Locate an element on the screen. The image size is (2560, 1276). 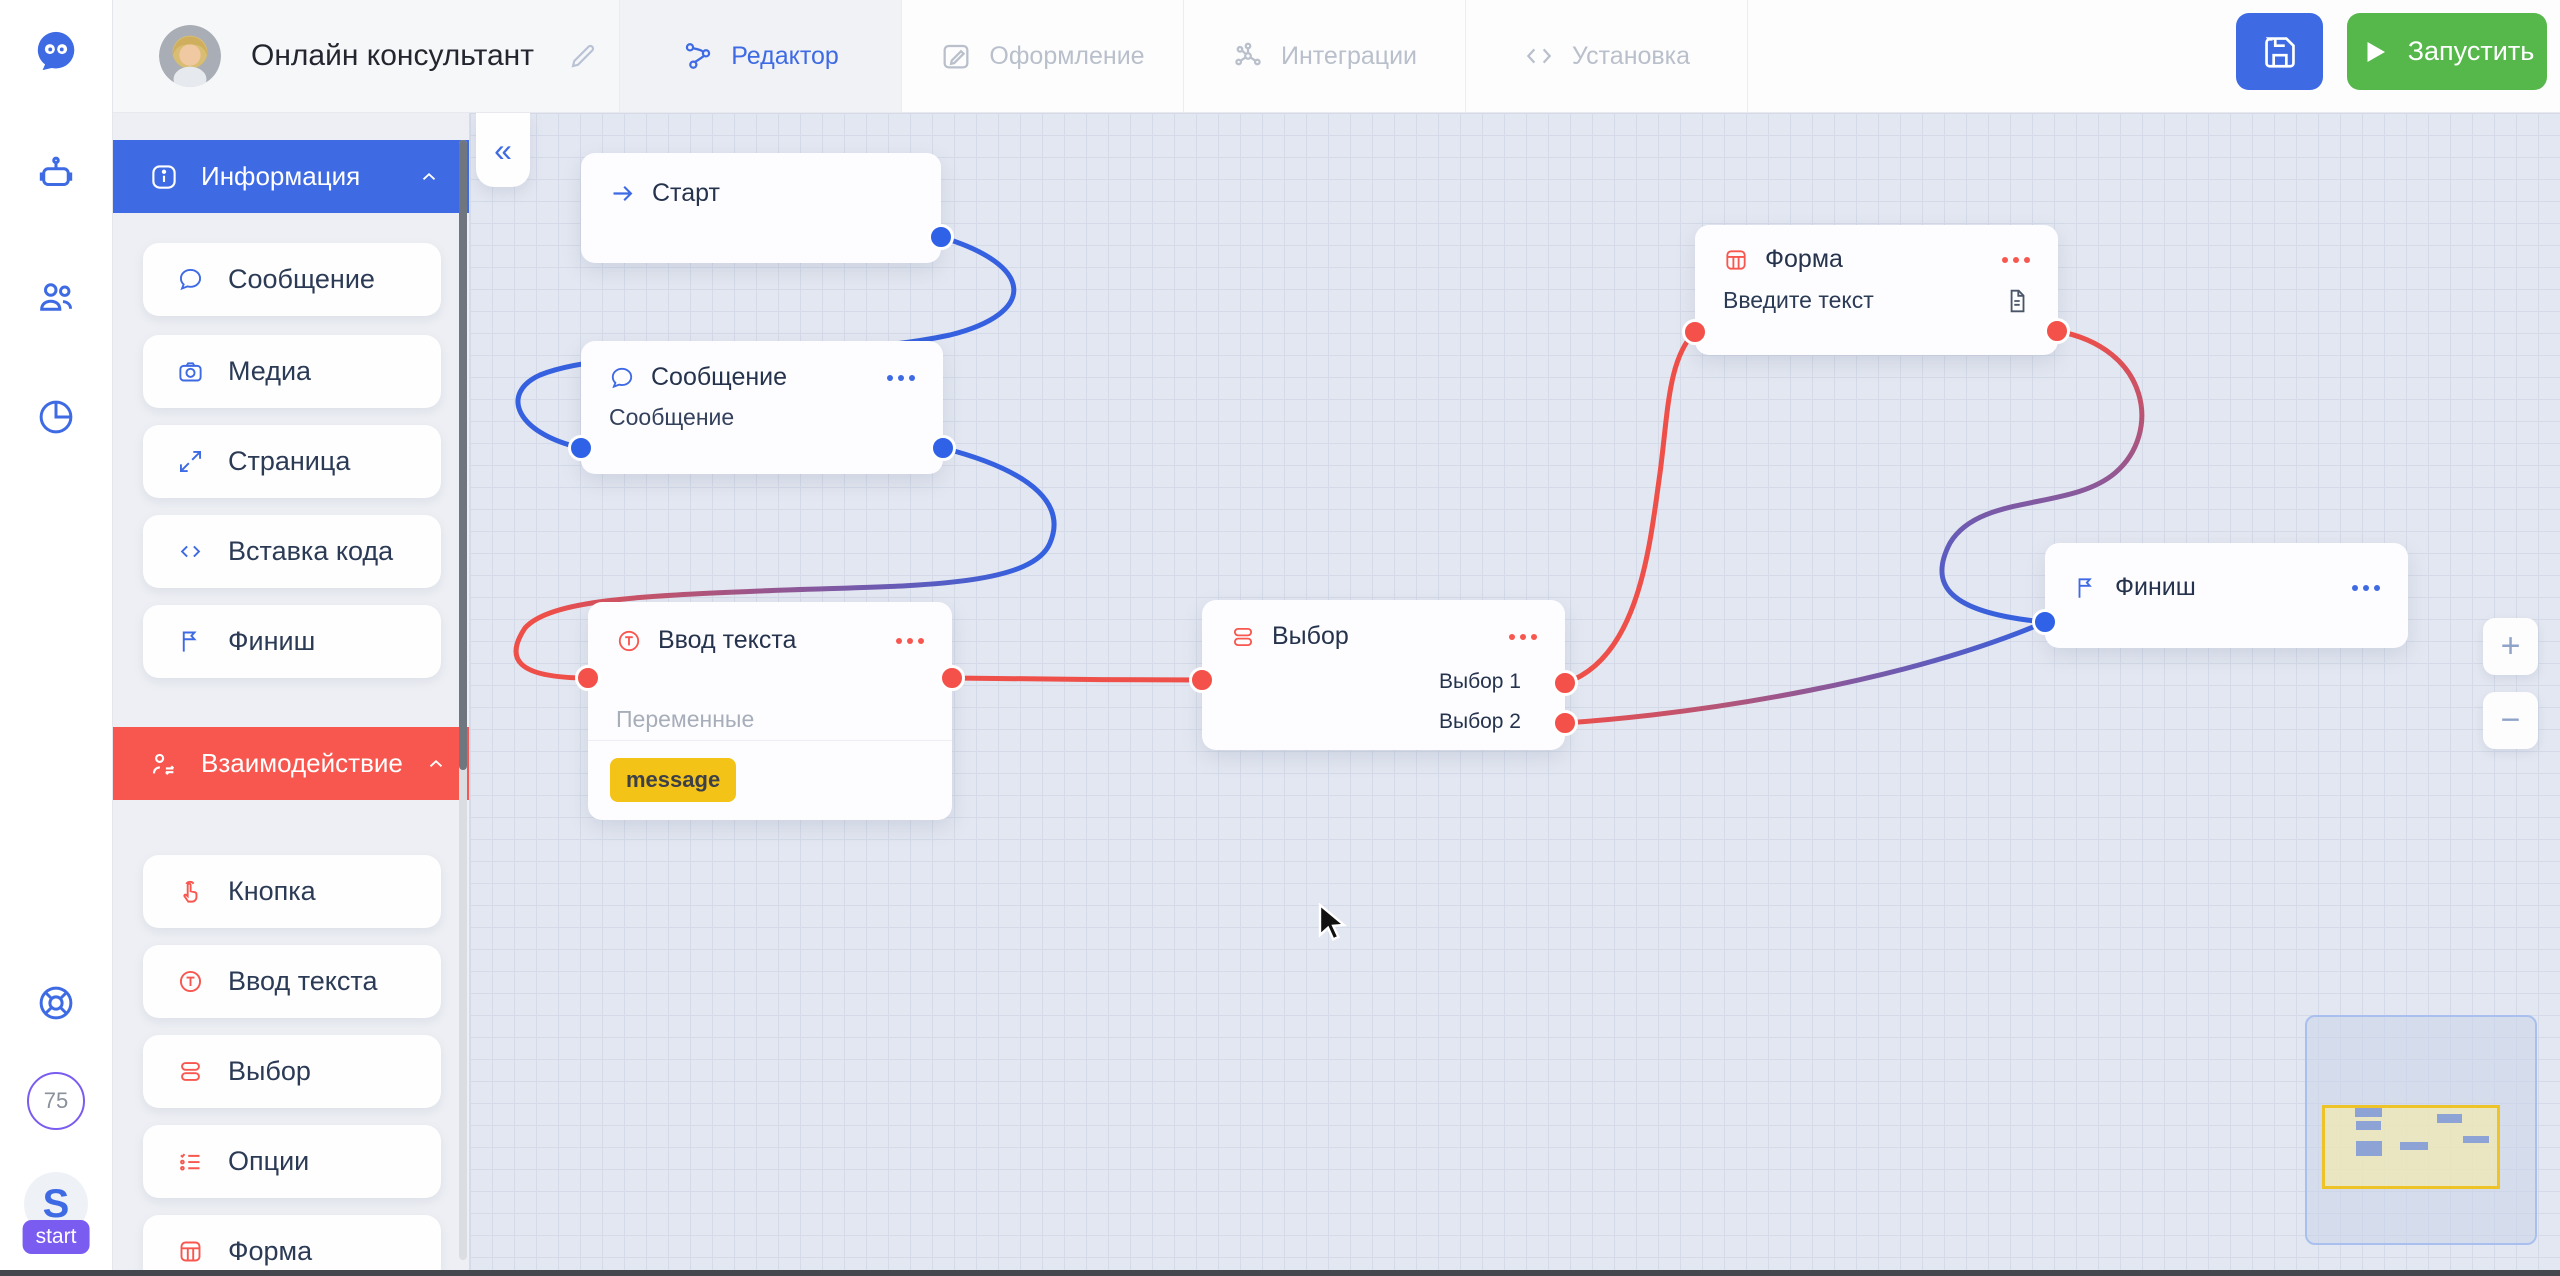
collapse-sidebar-button: « is located at coordinates (503, 150).